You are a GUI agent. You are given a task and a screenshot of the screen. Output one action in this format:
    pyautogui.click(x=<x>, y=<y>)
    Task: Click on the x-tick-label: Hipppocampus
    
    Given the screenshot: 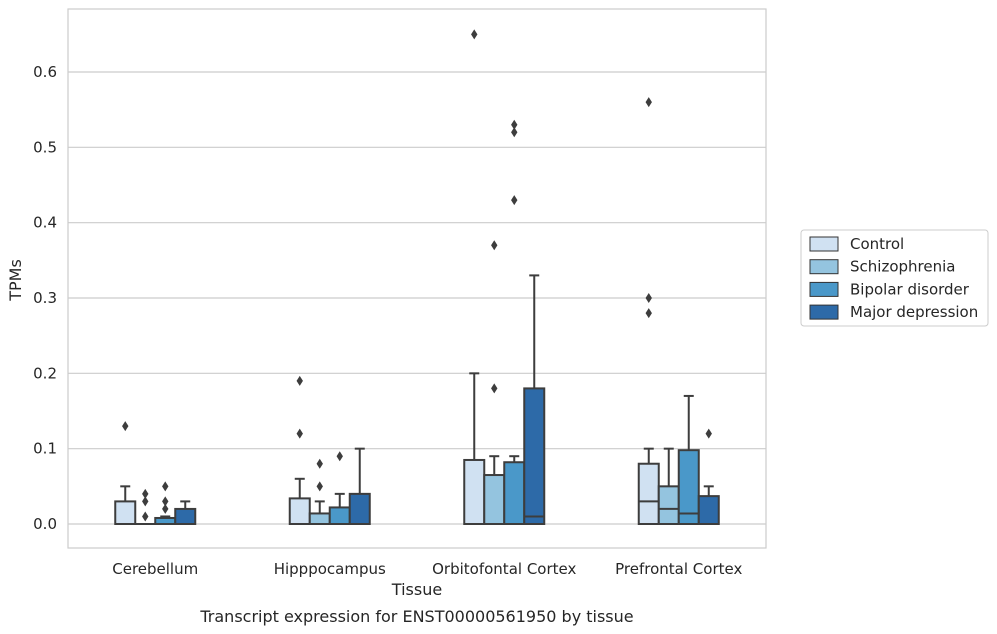 What is the action you would take?
    pyautogui.click(x=330, y=569)
    